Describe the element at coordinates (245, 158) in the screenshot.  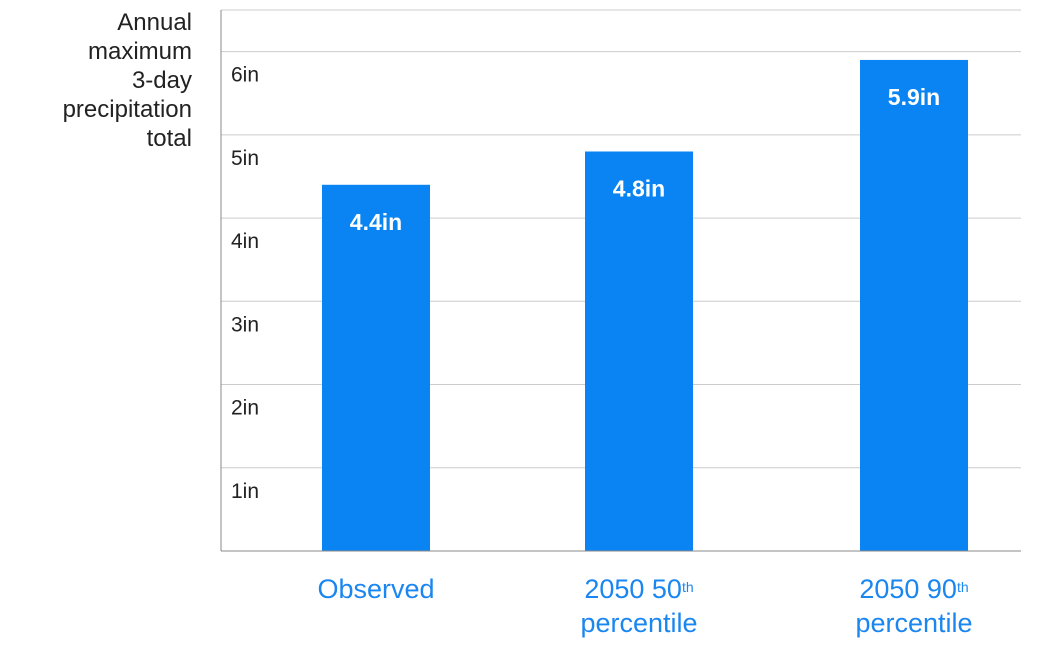
I see `y-tick-label: 5in` at that location.